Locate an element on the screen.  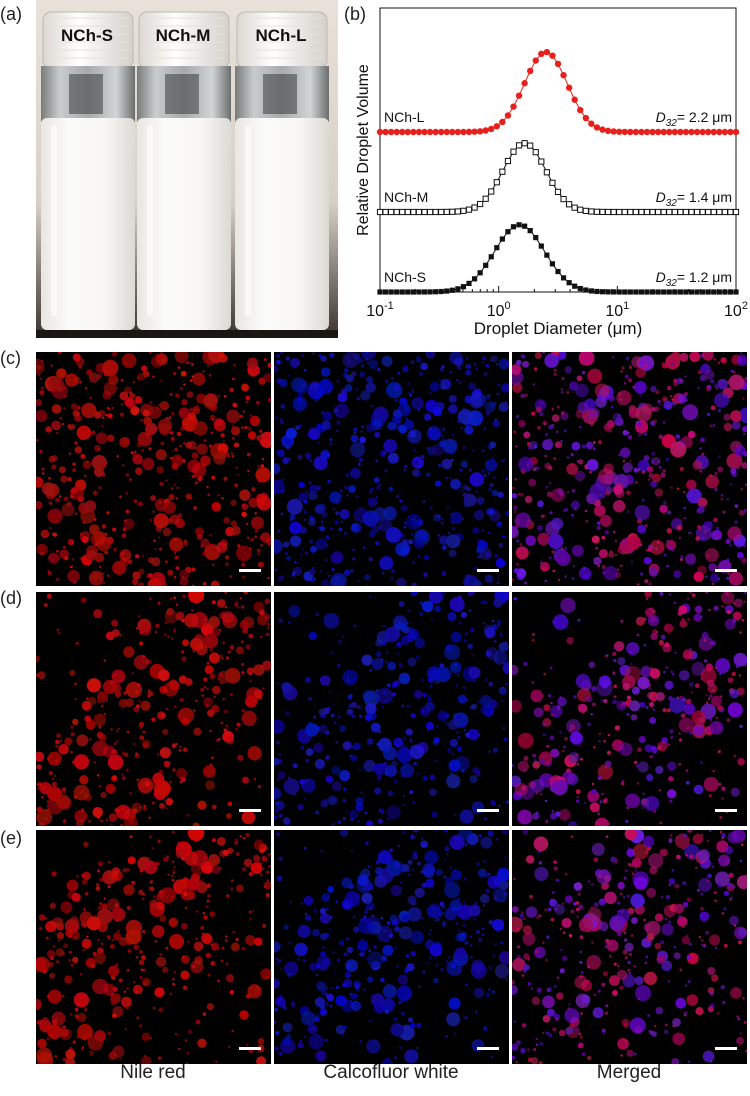
x-tick-label: 10⁰ is located at coordinates (499, 310).